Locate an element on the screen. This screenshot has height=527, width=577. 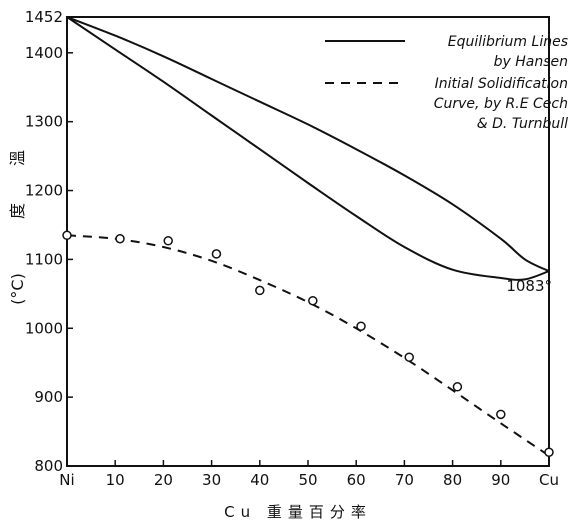
y-tick-label: 1400 is located at coordinates (44, 53).